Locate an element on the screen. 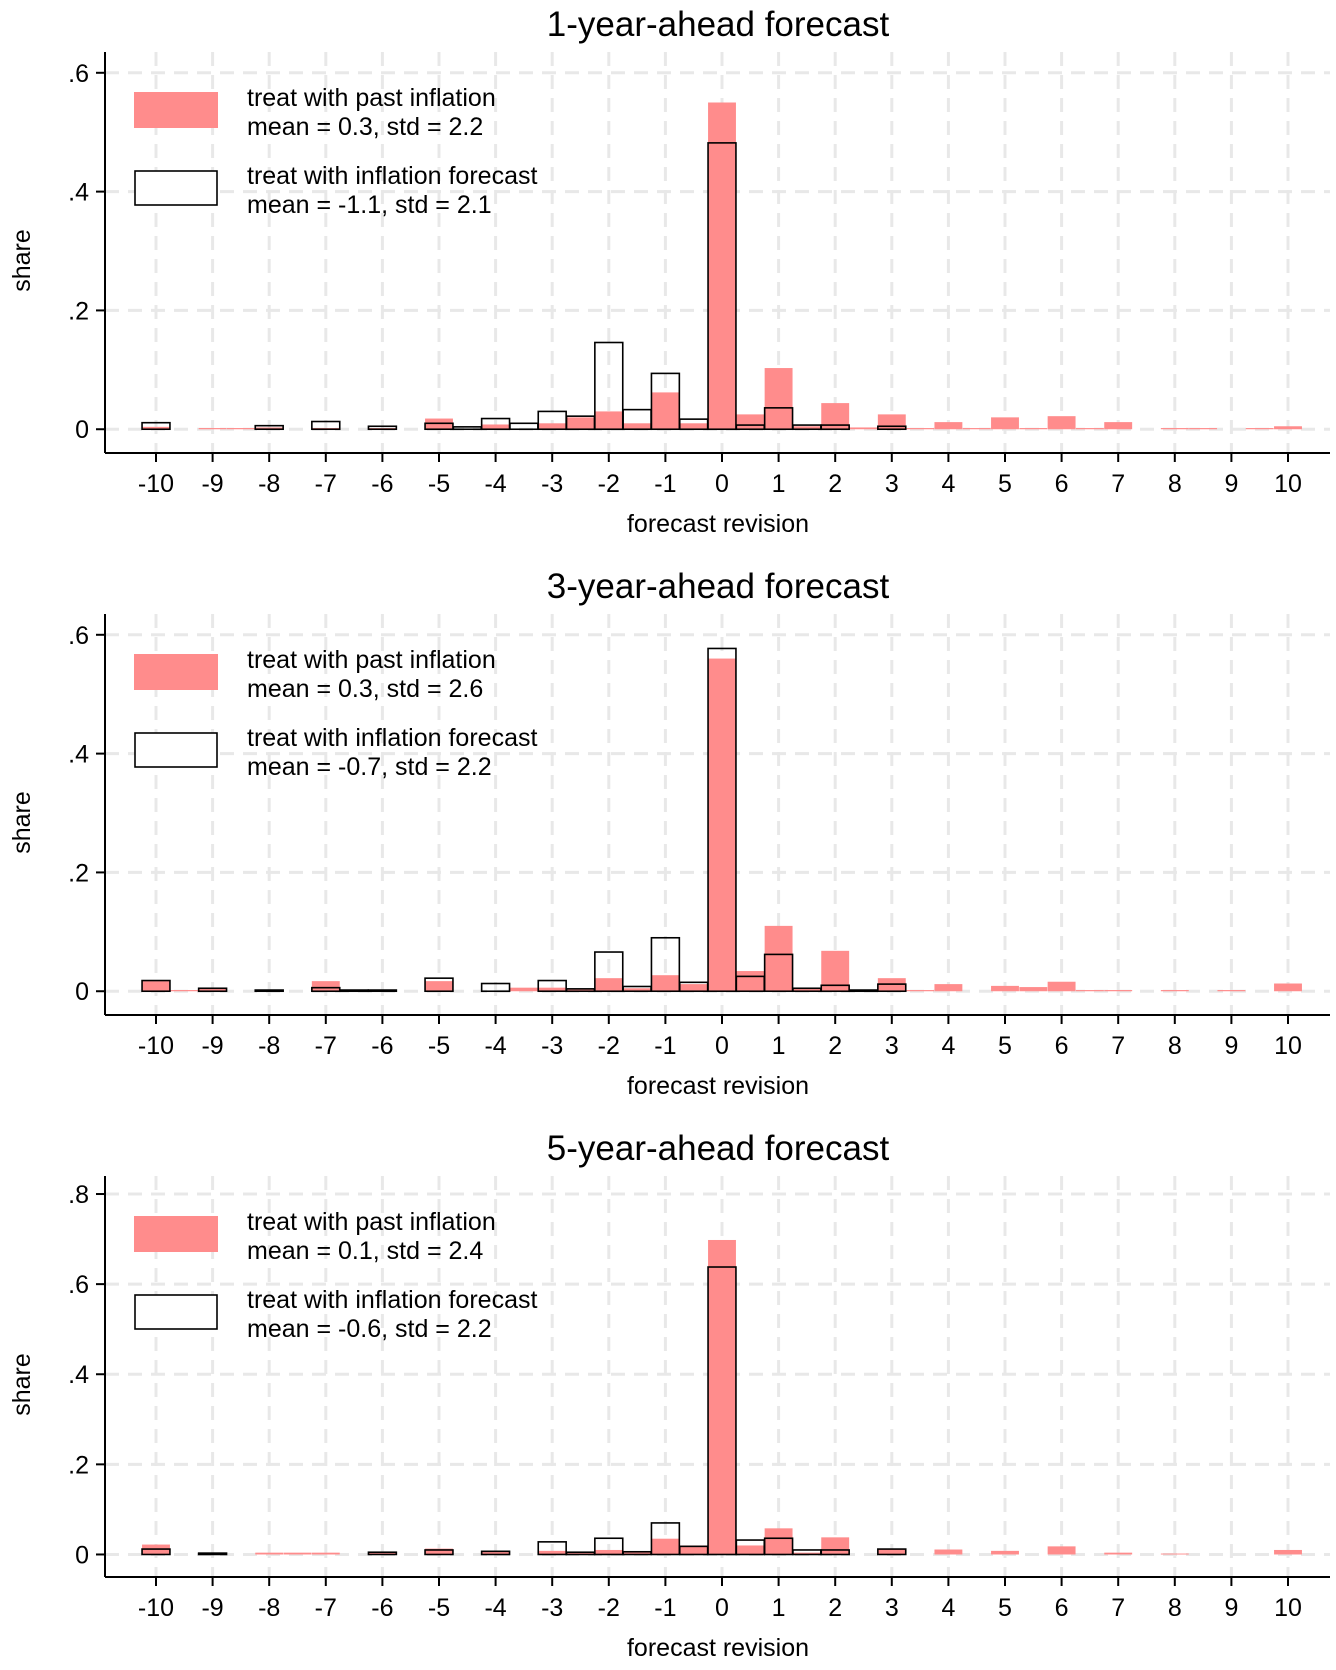 This screenshot has width=1336, height=1670. legend-series-stats: mean = 0.3, std = 2.2 is located at coordinates (365, 127).